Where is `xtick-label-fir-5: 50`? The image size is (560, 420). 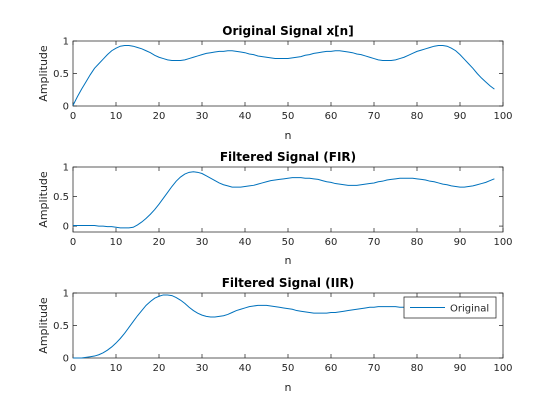
xtick-label-fir-5: 50 is located at coordinates (288, 242).